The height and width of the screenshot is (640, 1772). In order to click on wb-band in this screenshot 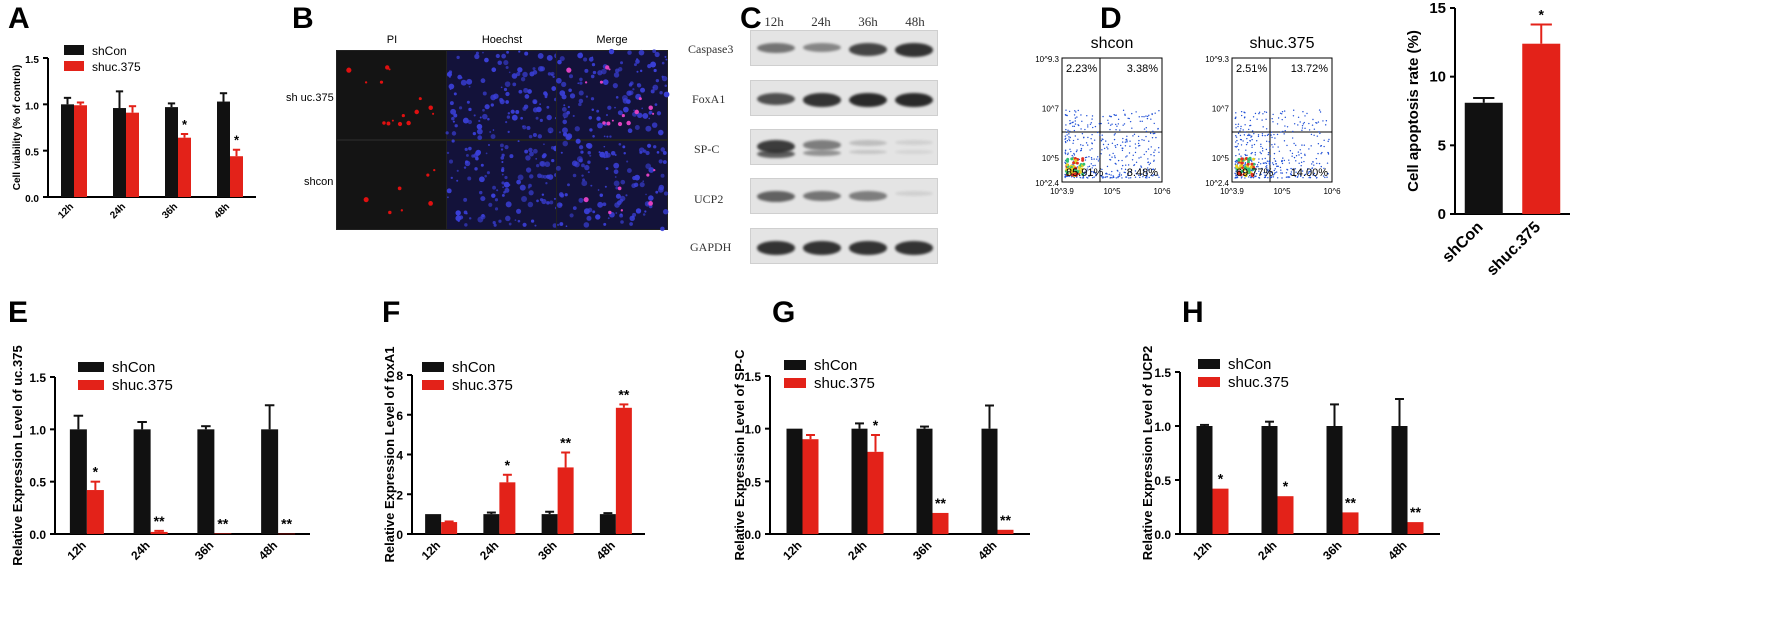, I will do `click(914, 193)`.